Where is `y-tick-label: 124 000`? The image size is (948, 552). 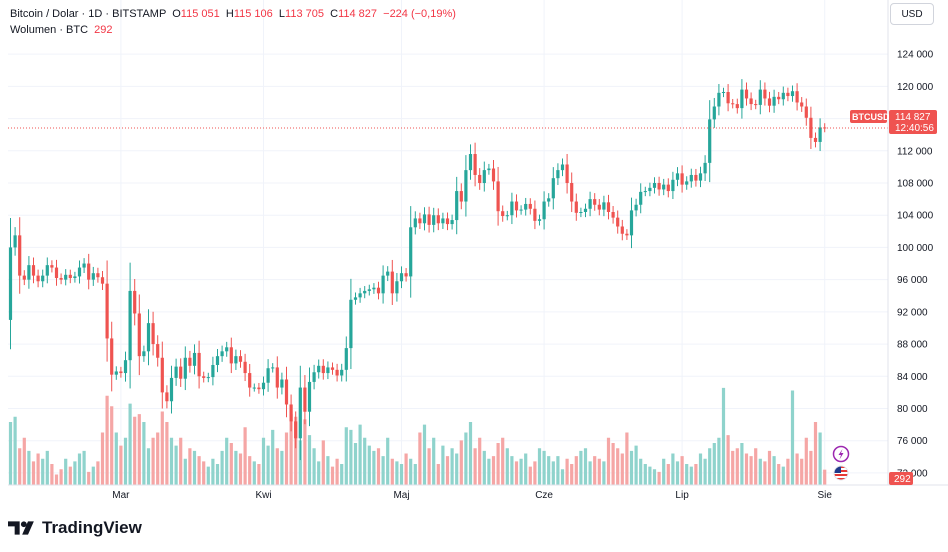 y-tick-label: 124 000 is located at coordinates (915, 55).